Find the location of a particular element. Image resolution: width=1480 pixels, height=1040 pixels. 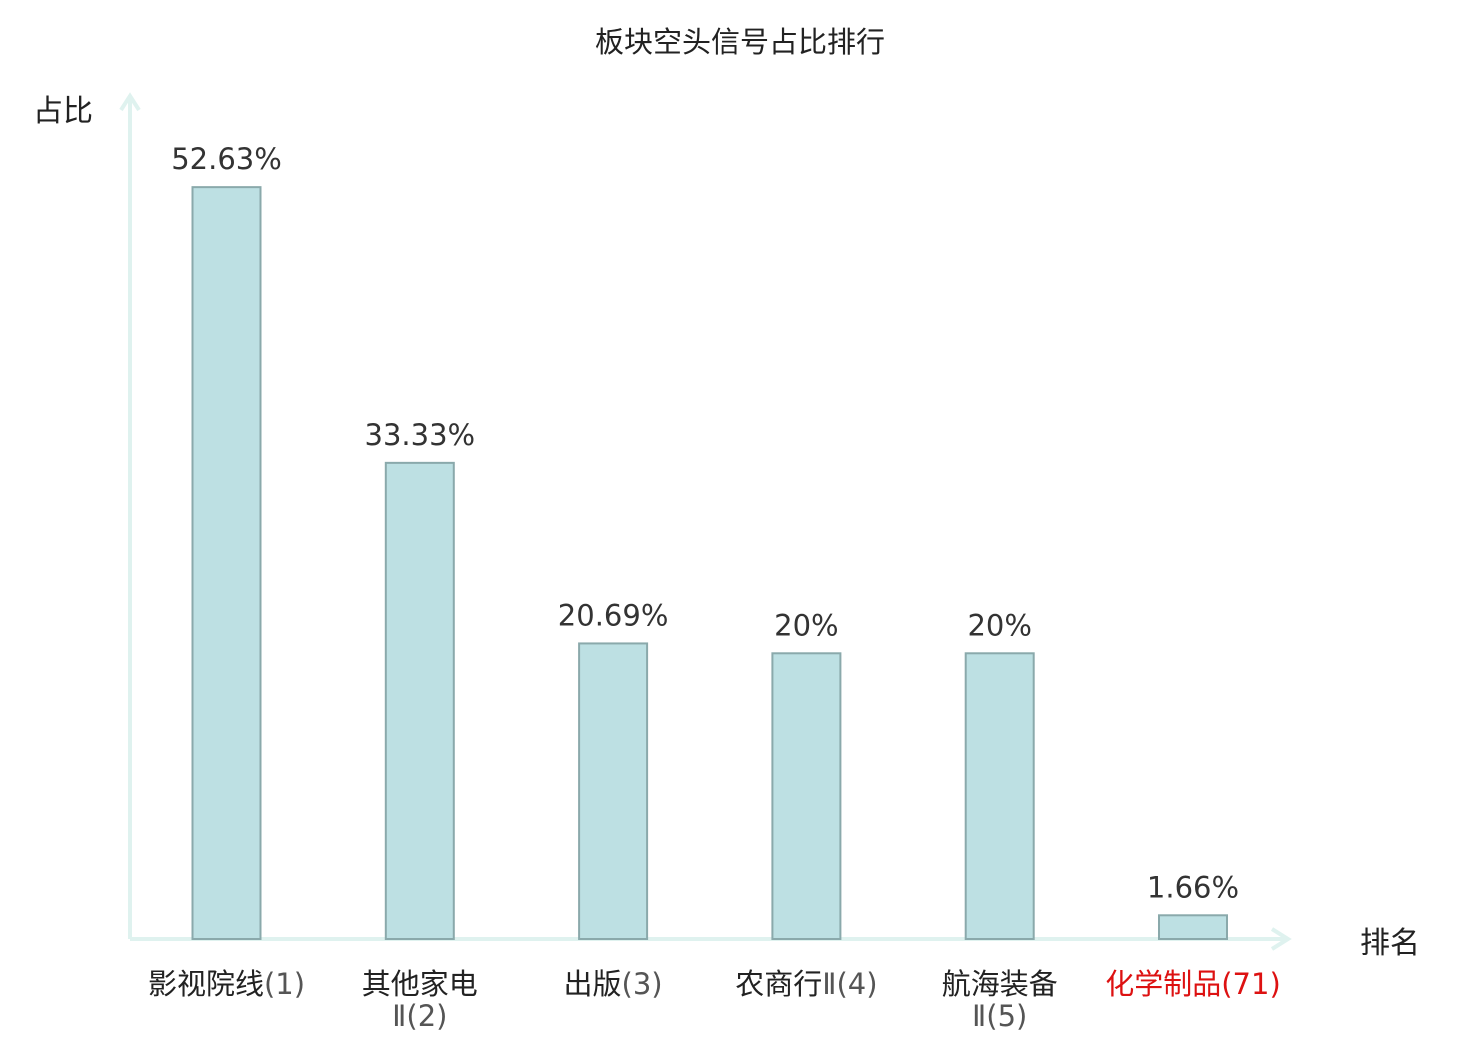

category-name: 航海装备 is located at coordinates (1000, 984).